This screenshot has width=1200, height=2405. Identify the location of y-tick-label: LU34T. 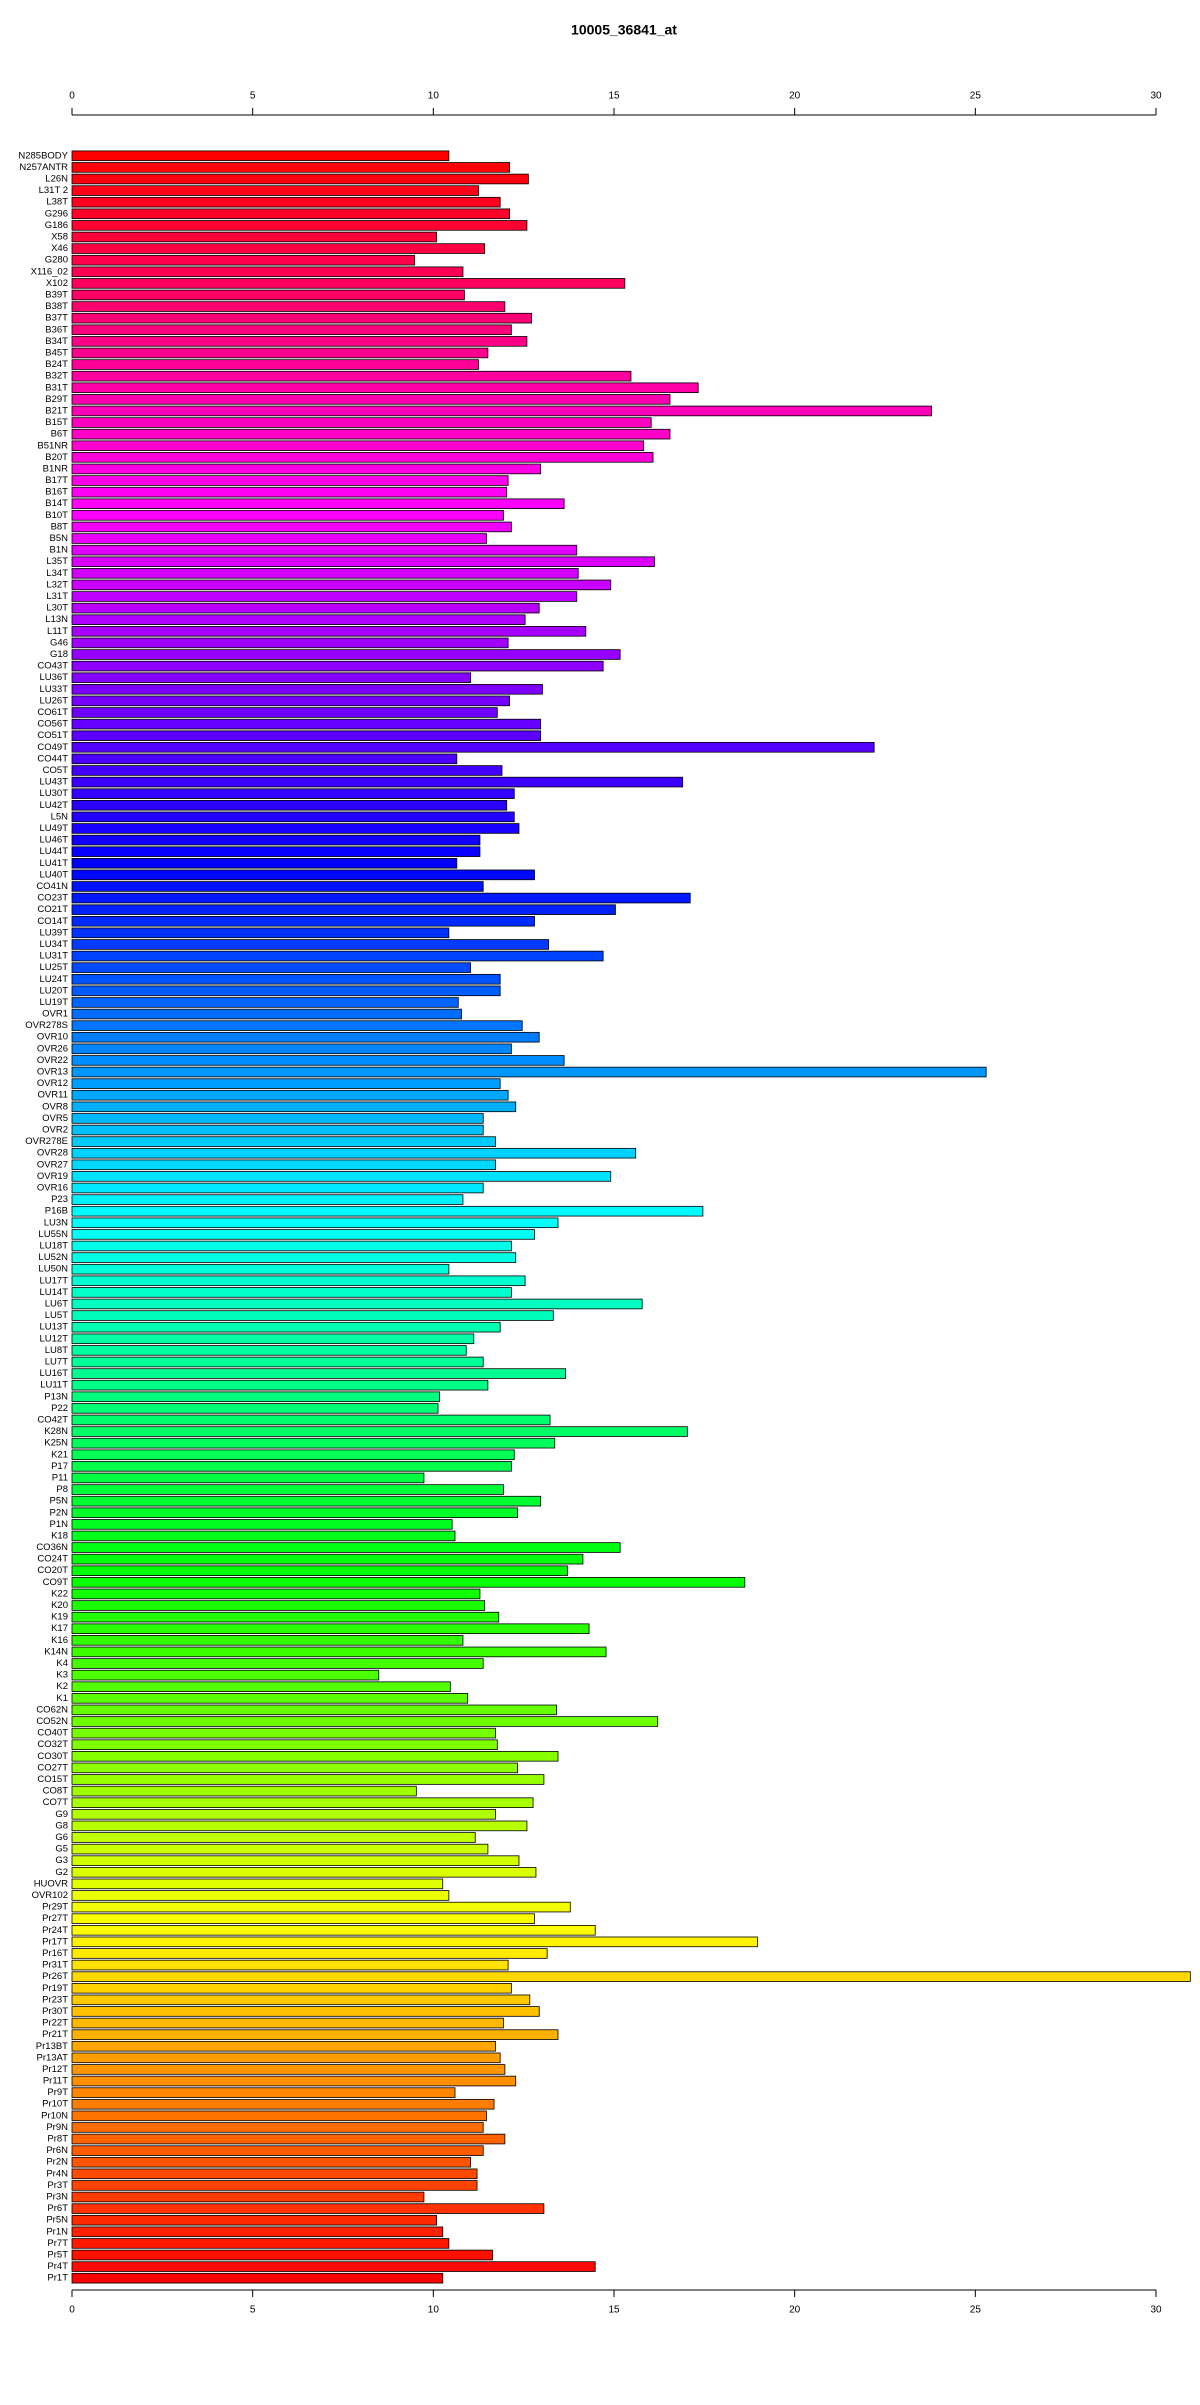
(53, 944).